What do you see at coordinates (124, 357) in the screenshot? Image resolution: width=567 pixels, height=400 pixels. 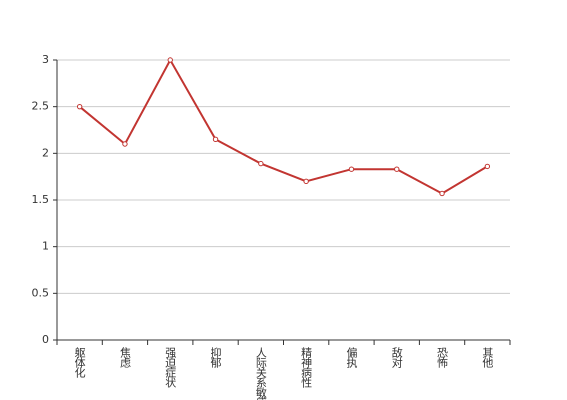 I see `x-tick-label: 焦虑` at bounding box center [124, 357].